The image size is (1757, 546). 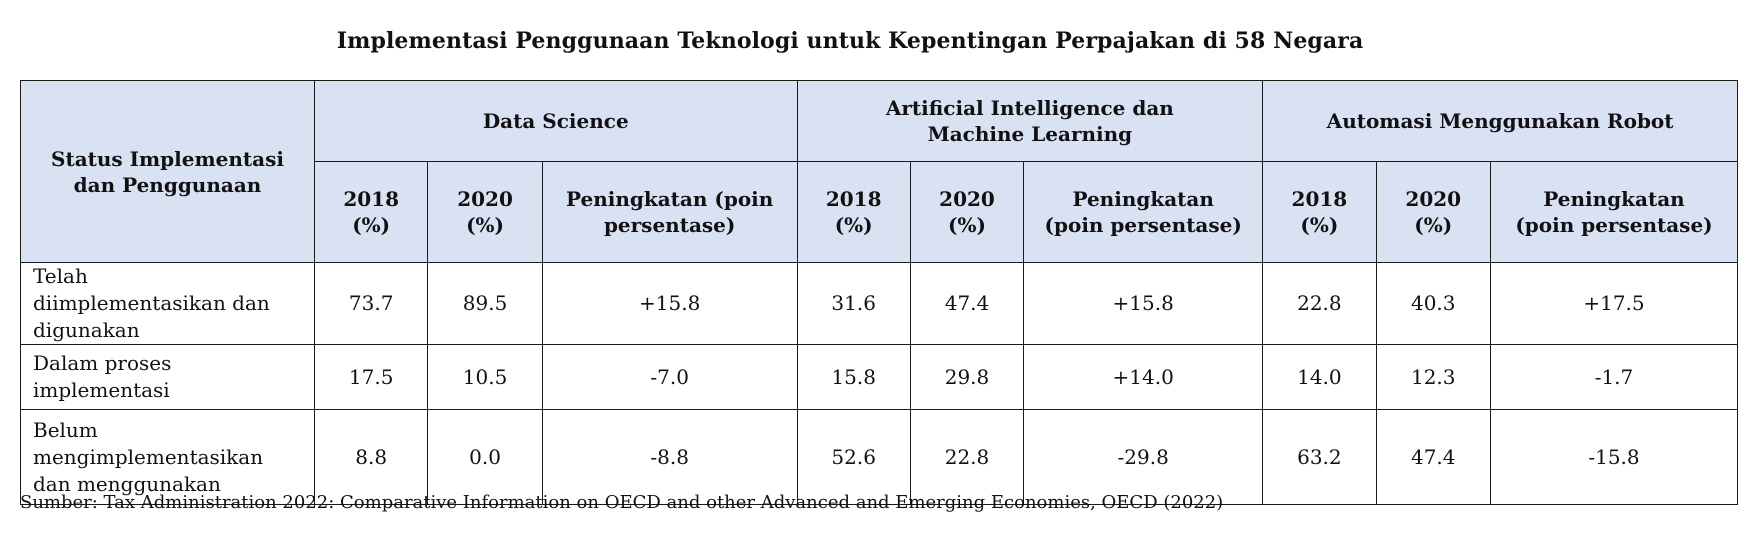 What do you see at coordinates (167, 377) in the screenshot?
I see `row-label: Dalam proses implementasi` at bounding box center [167, 377].